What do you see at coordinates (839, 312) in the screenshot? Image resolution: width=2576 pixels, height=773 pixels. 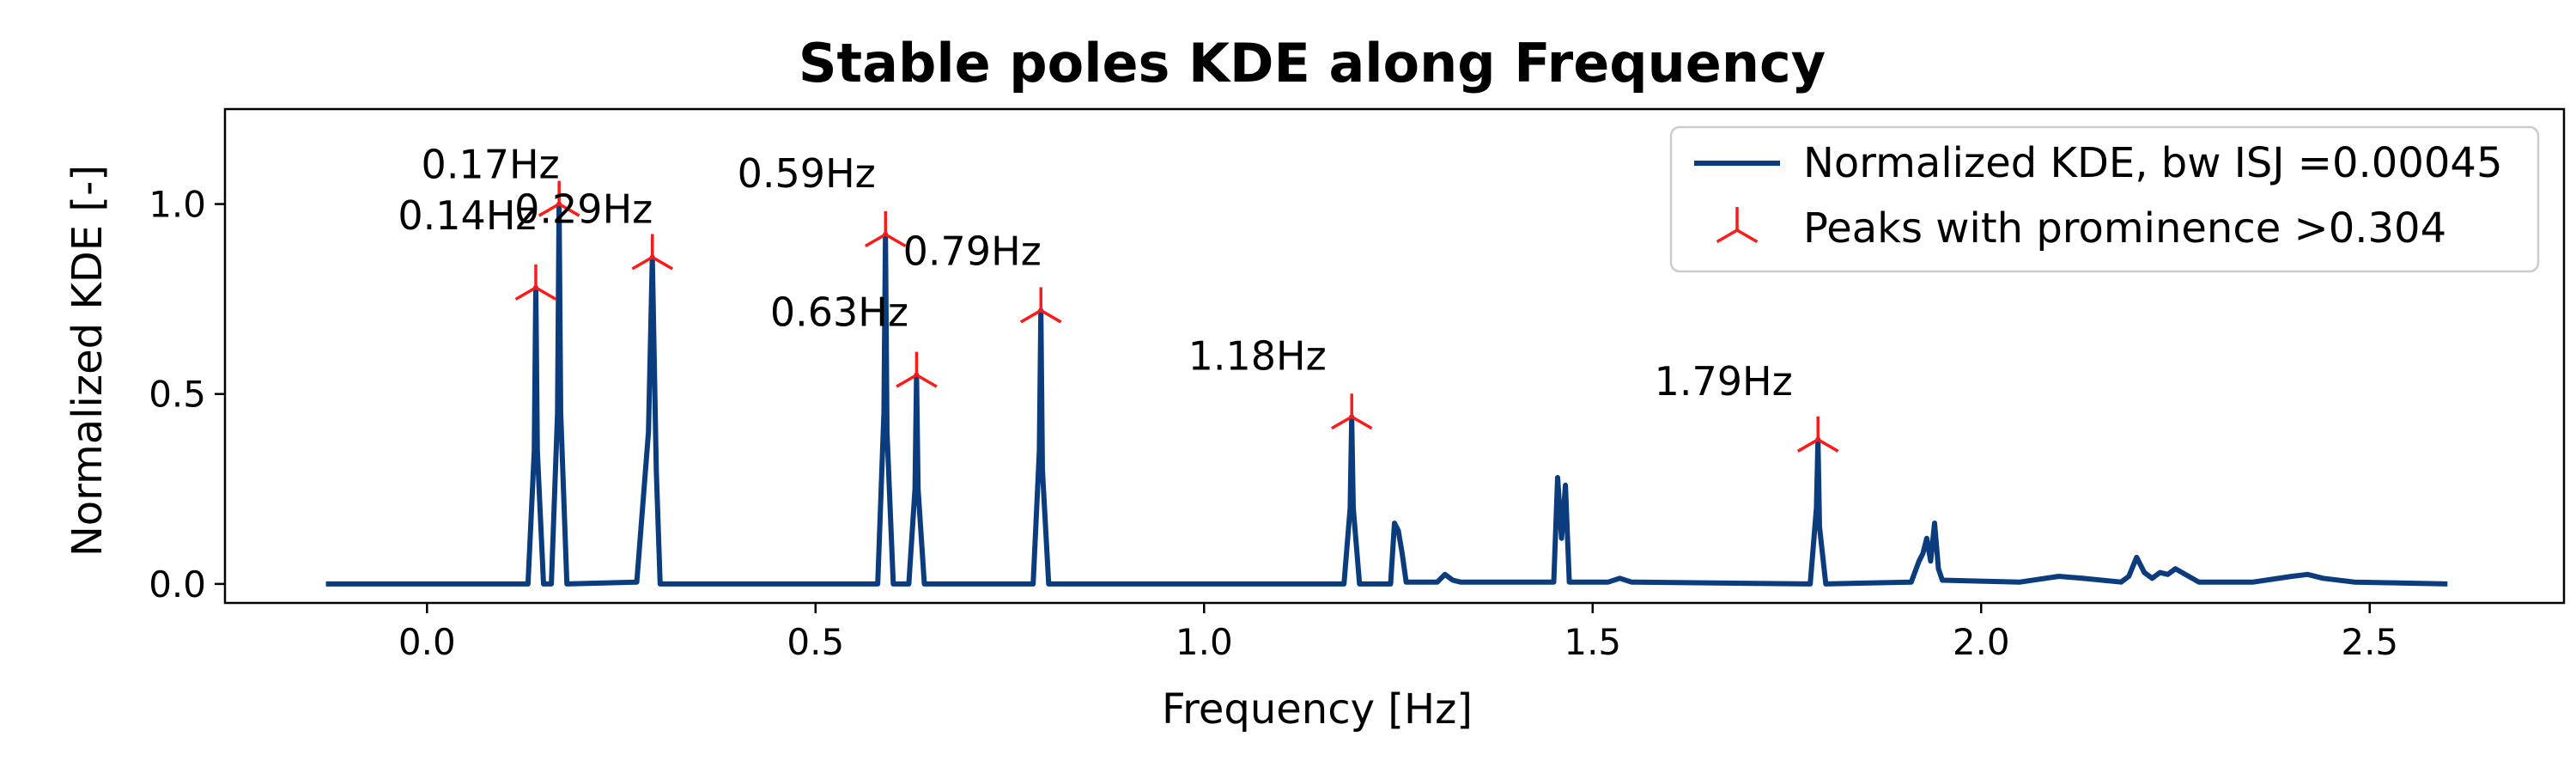 I see `peak-annotation: 0.63Hz` at bounding box center [839, 312].